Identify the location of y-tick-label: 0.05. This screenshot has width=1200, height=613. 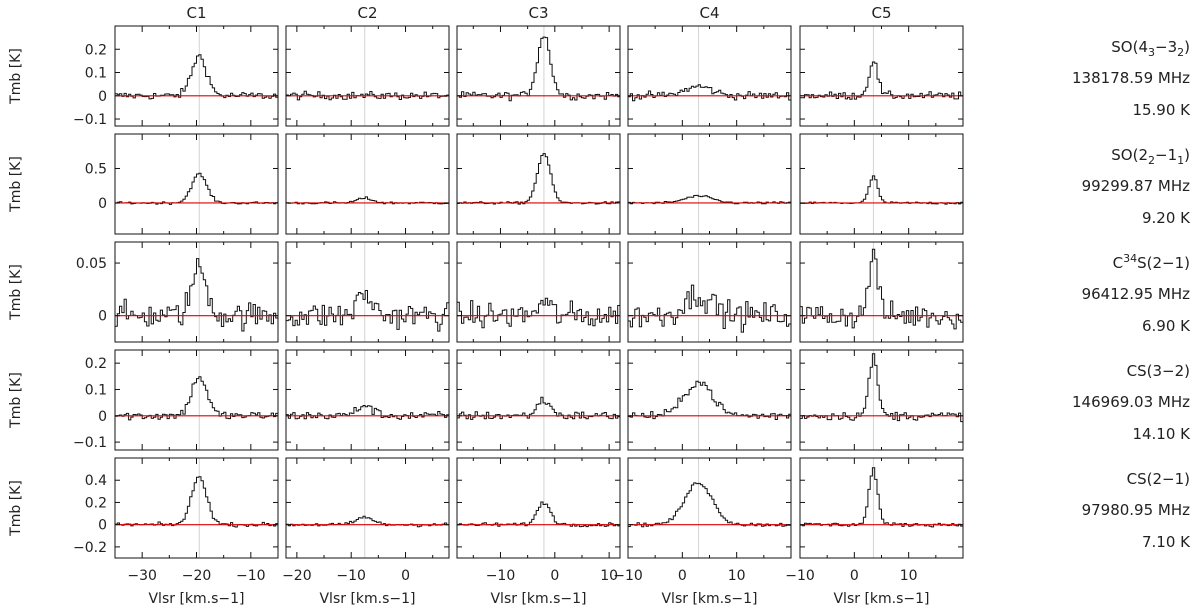
(91, 264).